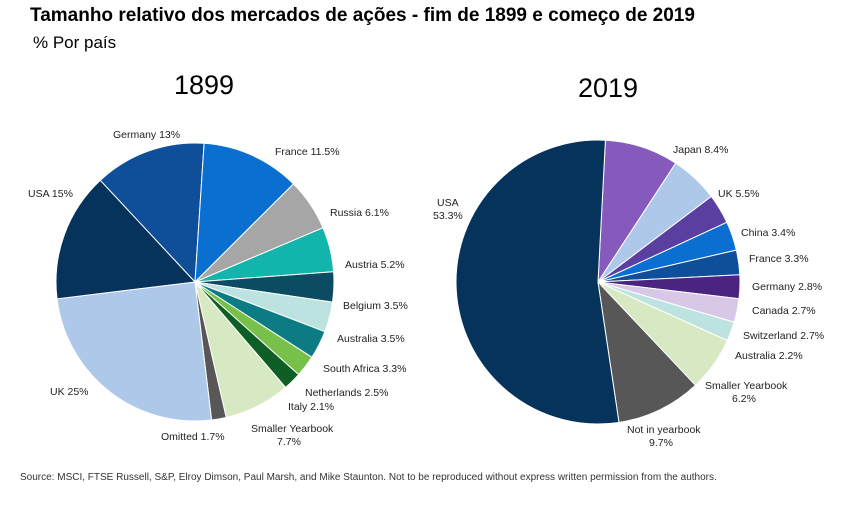  I want to click on pie-slice-1899-uk, so click(134, 351).